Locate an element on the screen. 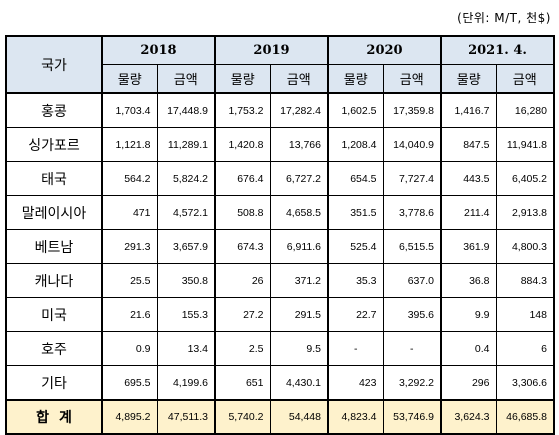  header-year-2020: 2020 is located at coordinates (384, 50).